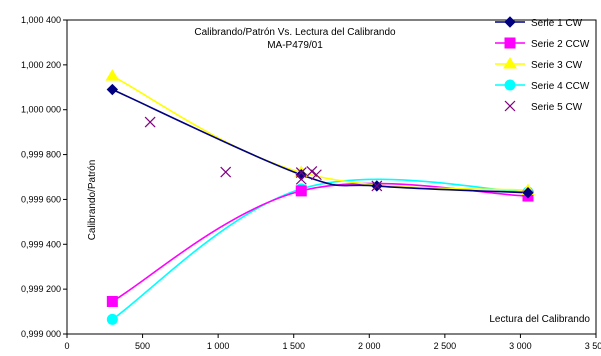 The image size is (601, 356). Describe the element at coordinates (557, 23) in the screenshot. I see `legend-label: Serie 1 CW` at that location.